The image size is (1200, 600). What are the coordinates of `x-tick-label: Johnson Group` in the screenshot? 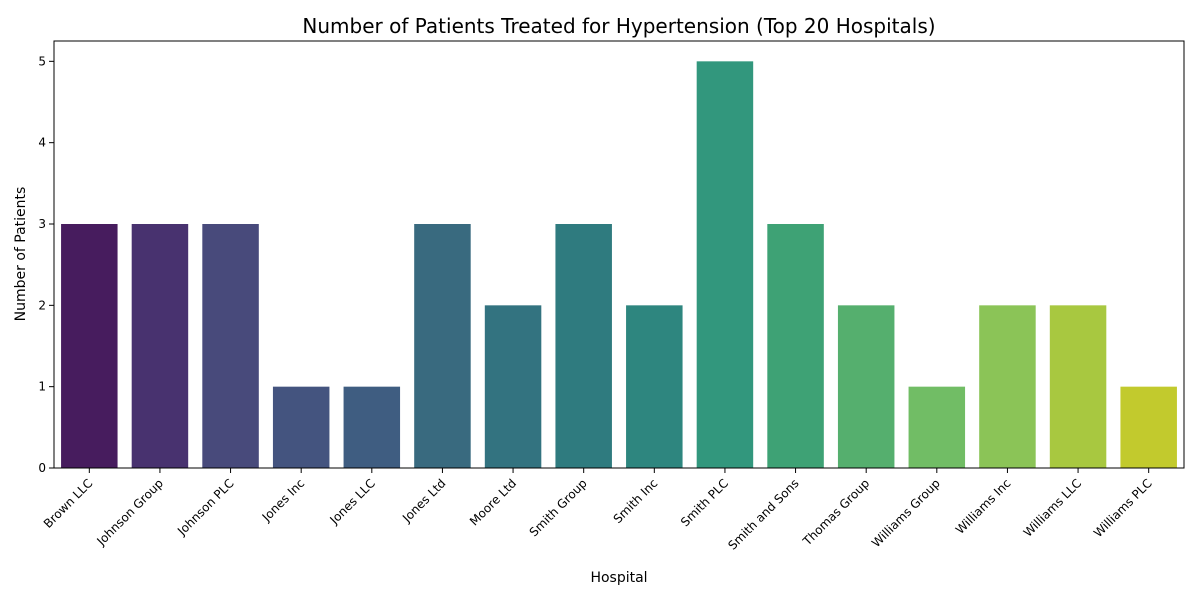 It's located at (129, 512).